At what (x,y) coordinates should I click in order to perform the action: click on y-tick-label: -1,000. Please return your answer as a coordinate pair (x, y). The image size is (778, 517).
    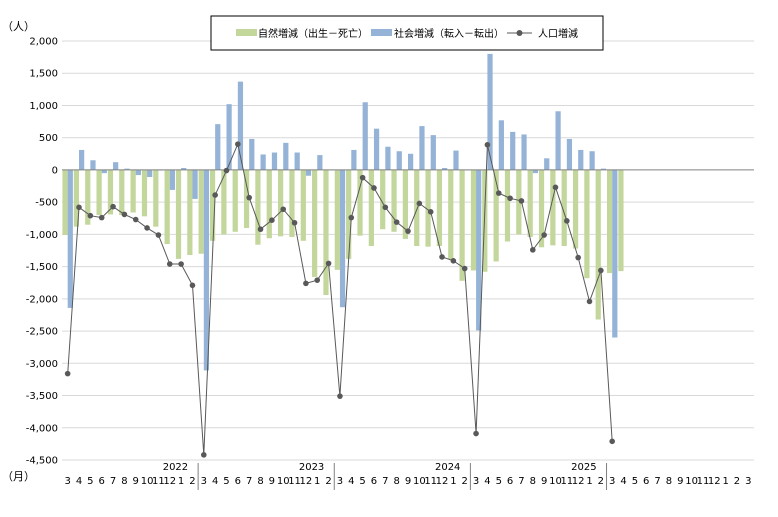
    Looking at the image, I should click on (42, 235).